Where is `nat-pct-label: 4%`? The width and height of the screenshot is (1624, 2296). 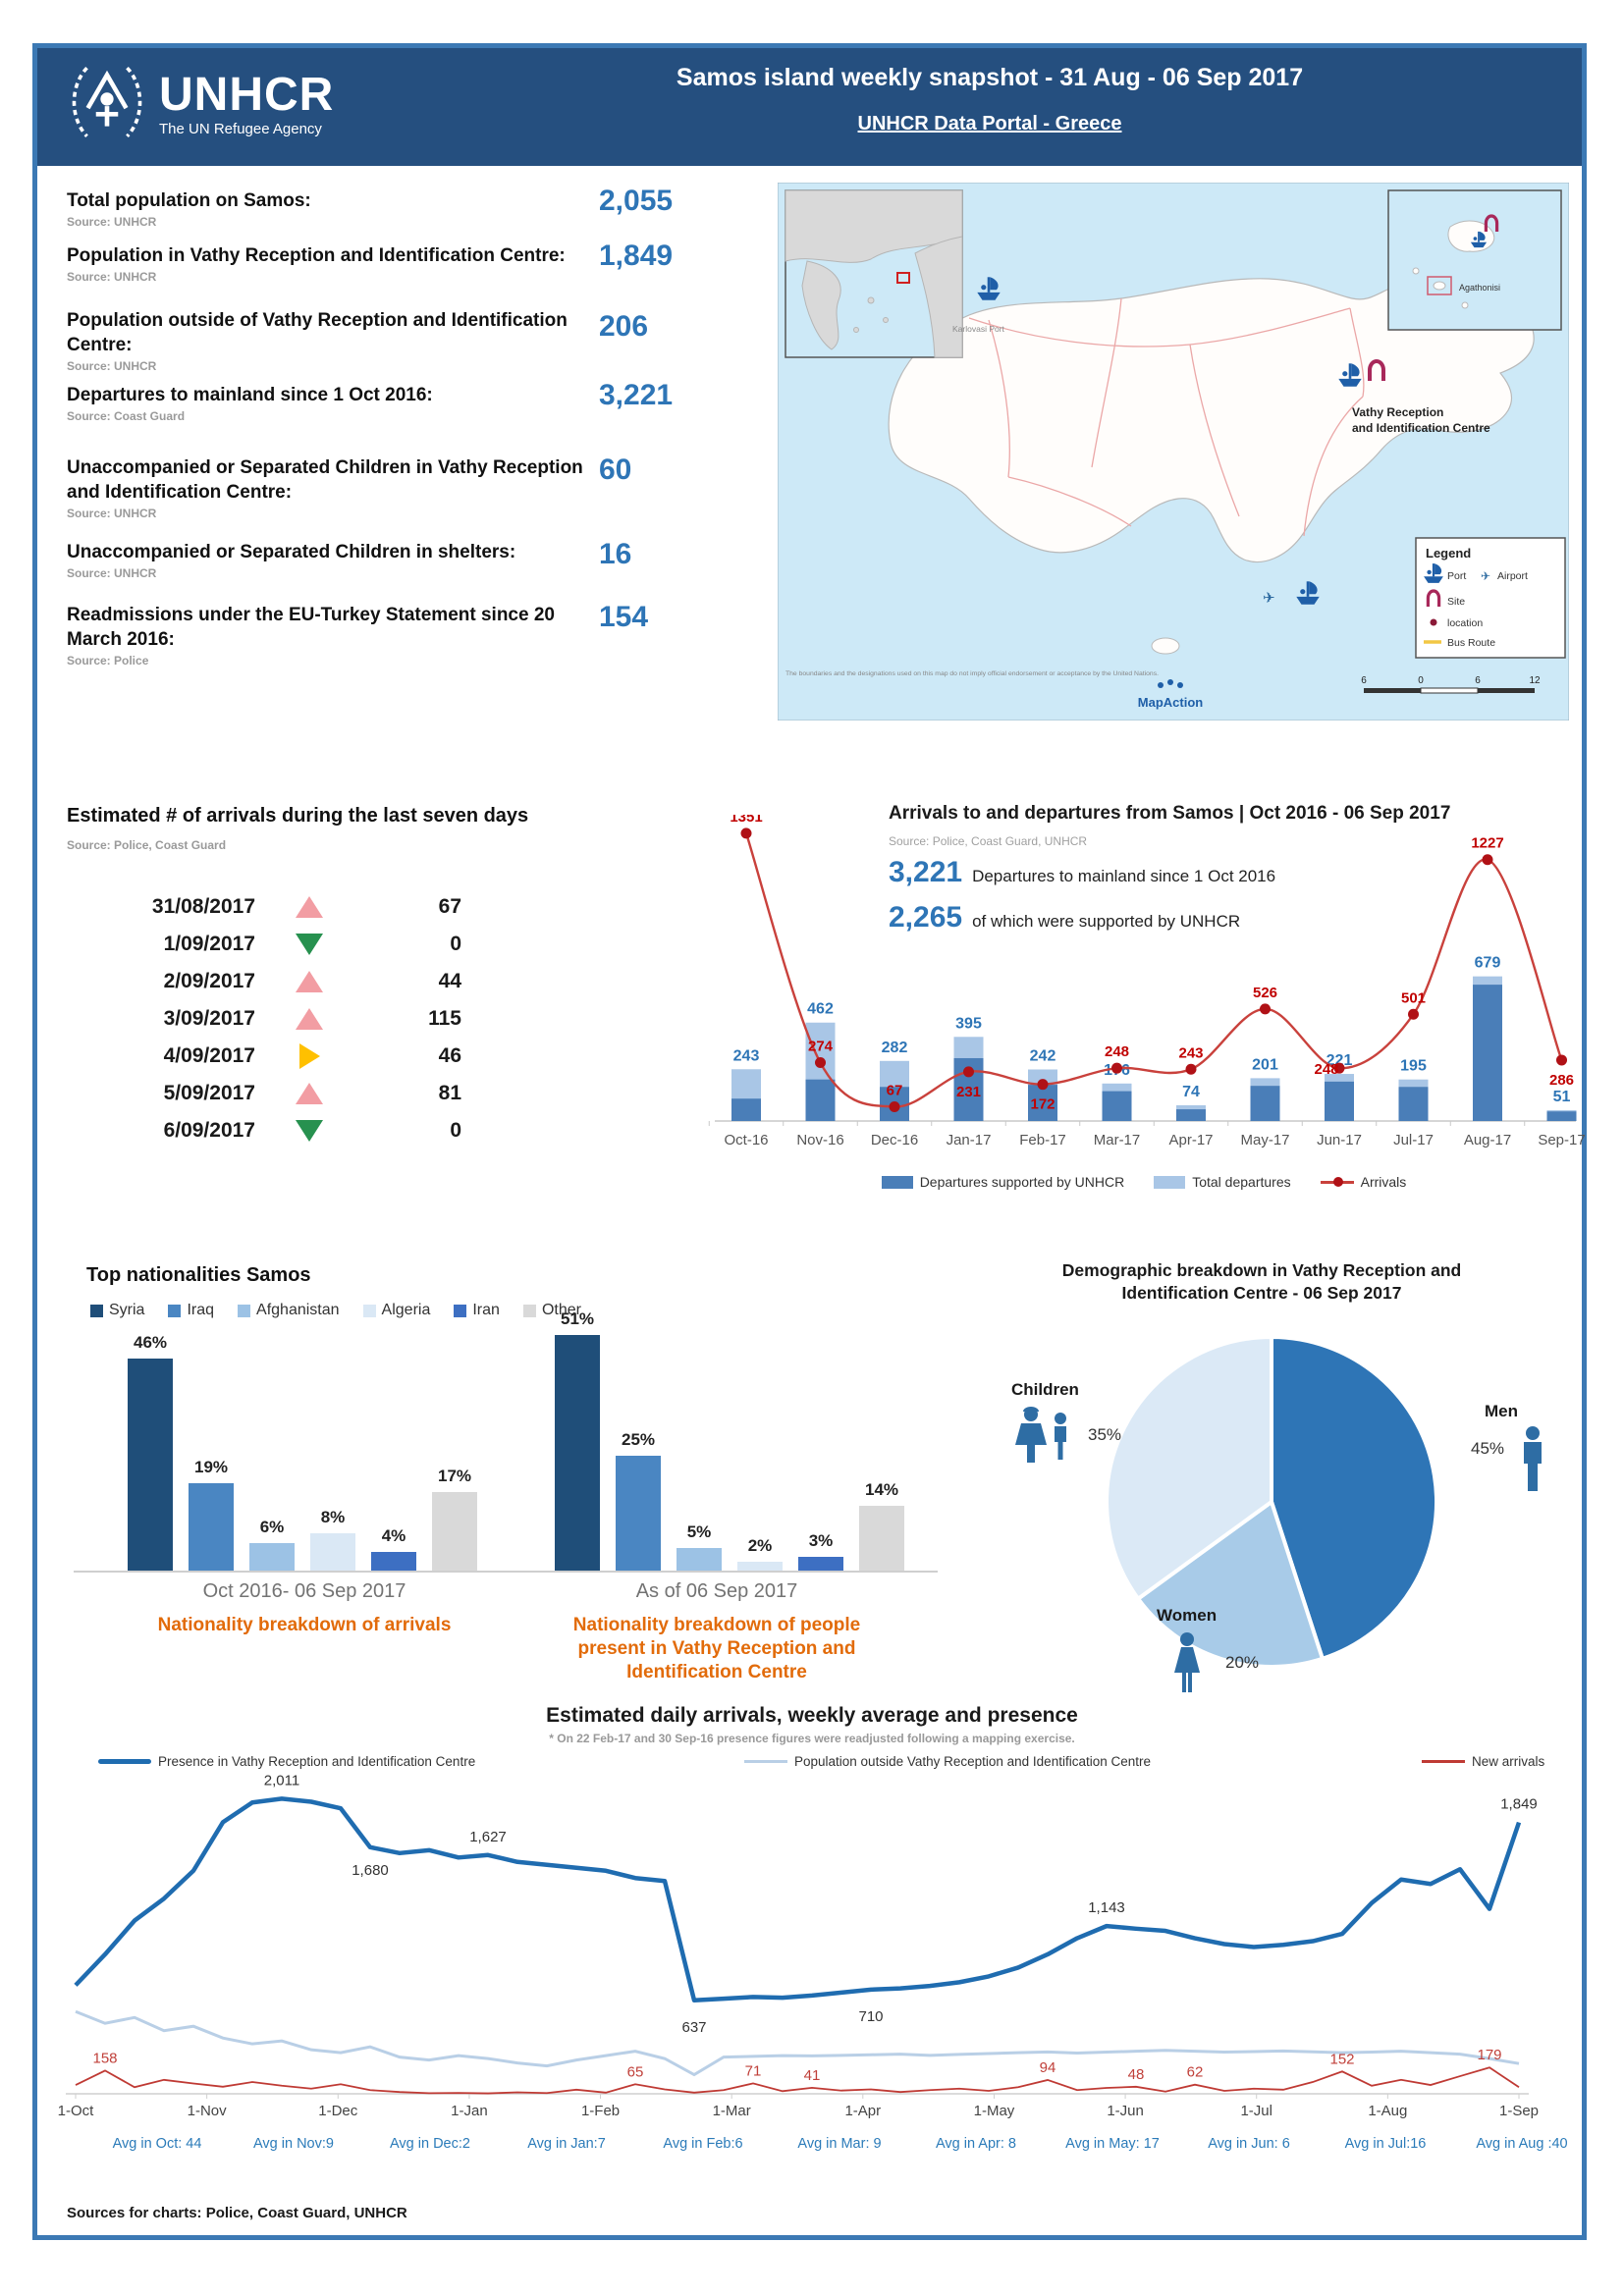
nat-pct-label: 4% is located at coordinates (393, 1536).